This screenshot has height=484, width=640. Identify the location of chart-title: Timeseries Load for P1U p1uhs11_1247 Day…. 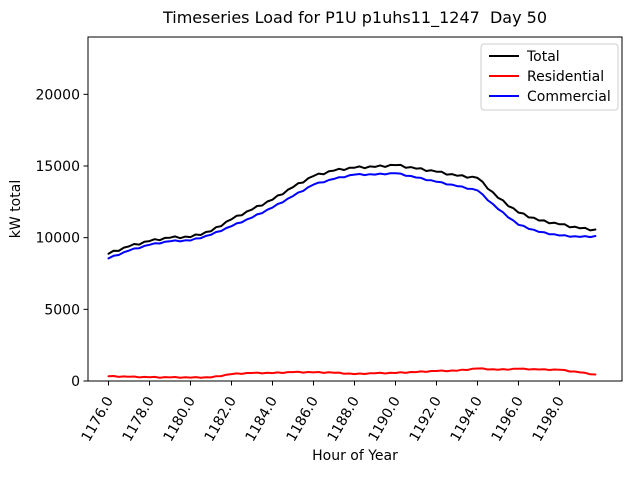
(354, 18).